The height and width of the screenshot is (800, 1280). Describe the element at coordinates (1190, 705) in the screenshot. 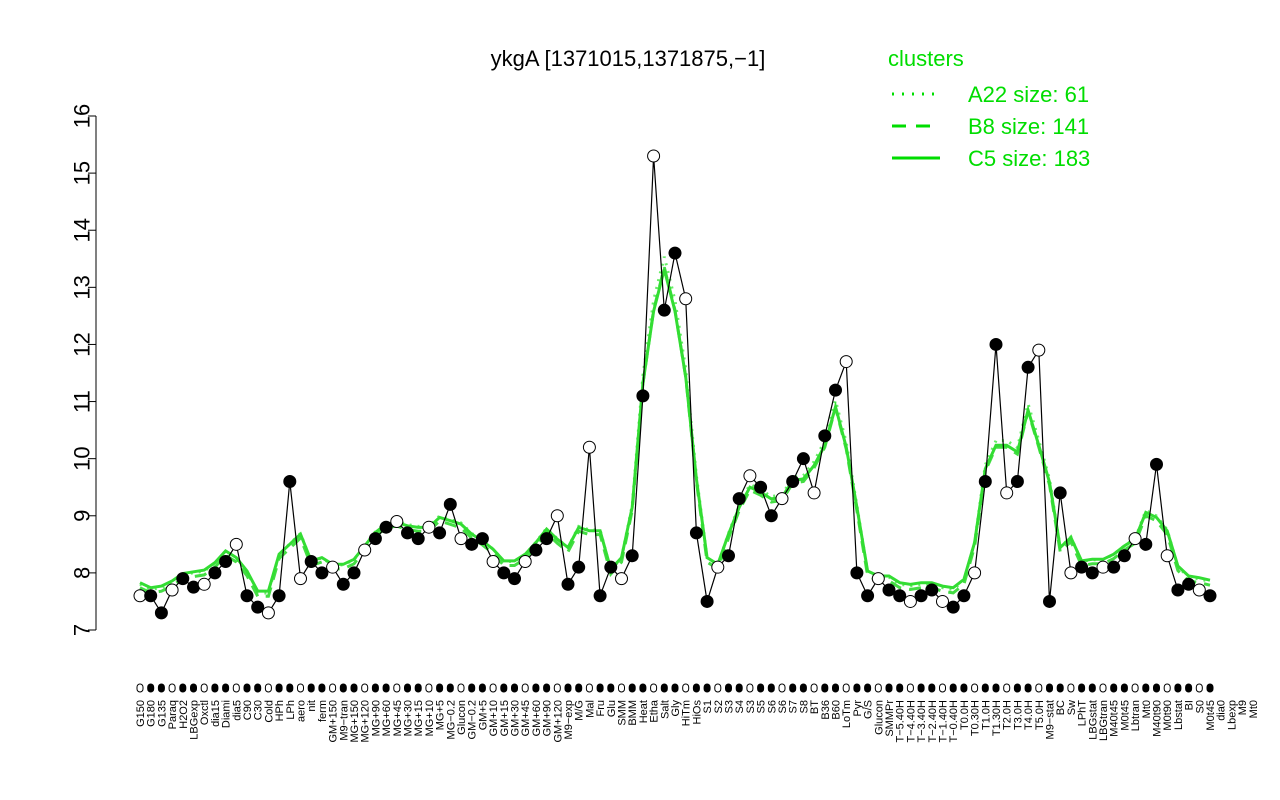

I see `x-tick-label: BI` at that location.